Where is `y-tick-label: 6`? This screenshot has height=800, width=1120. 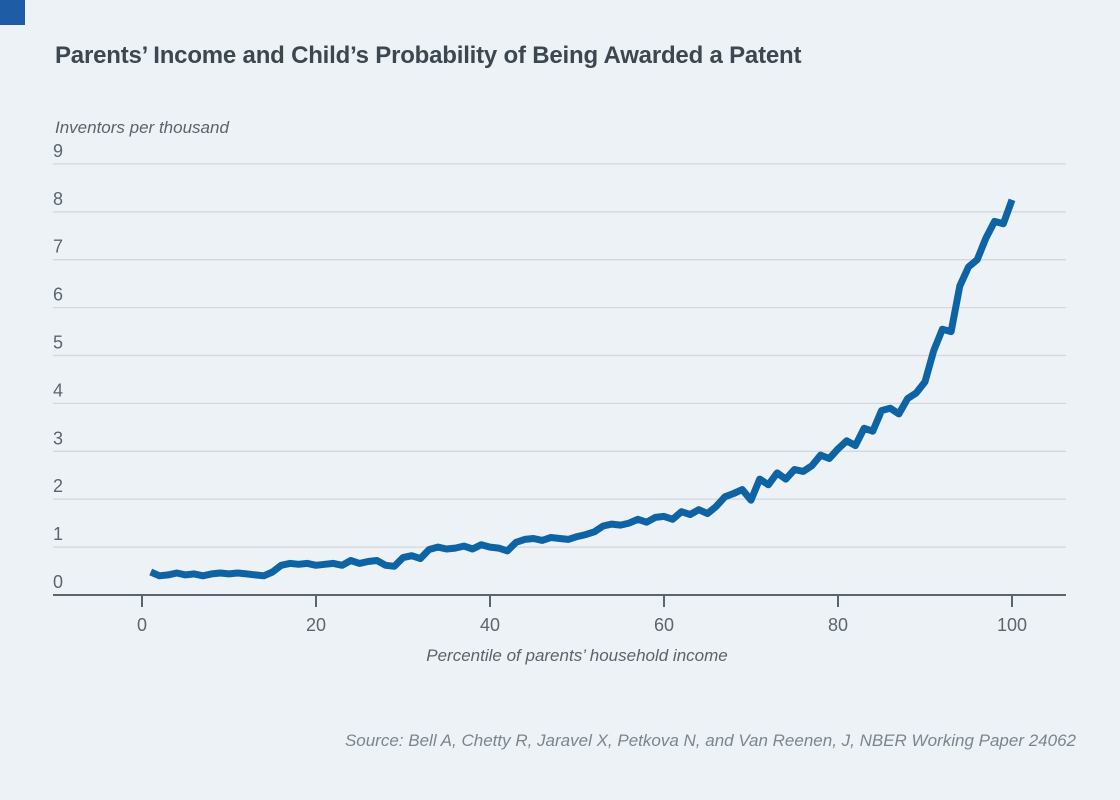 y-tick-label: 6 is located at coordinates (58, 295).